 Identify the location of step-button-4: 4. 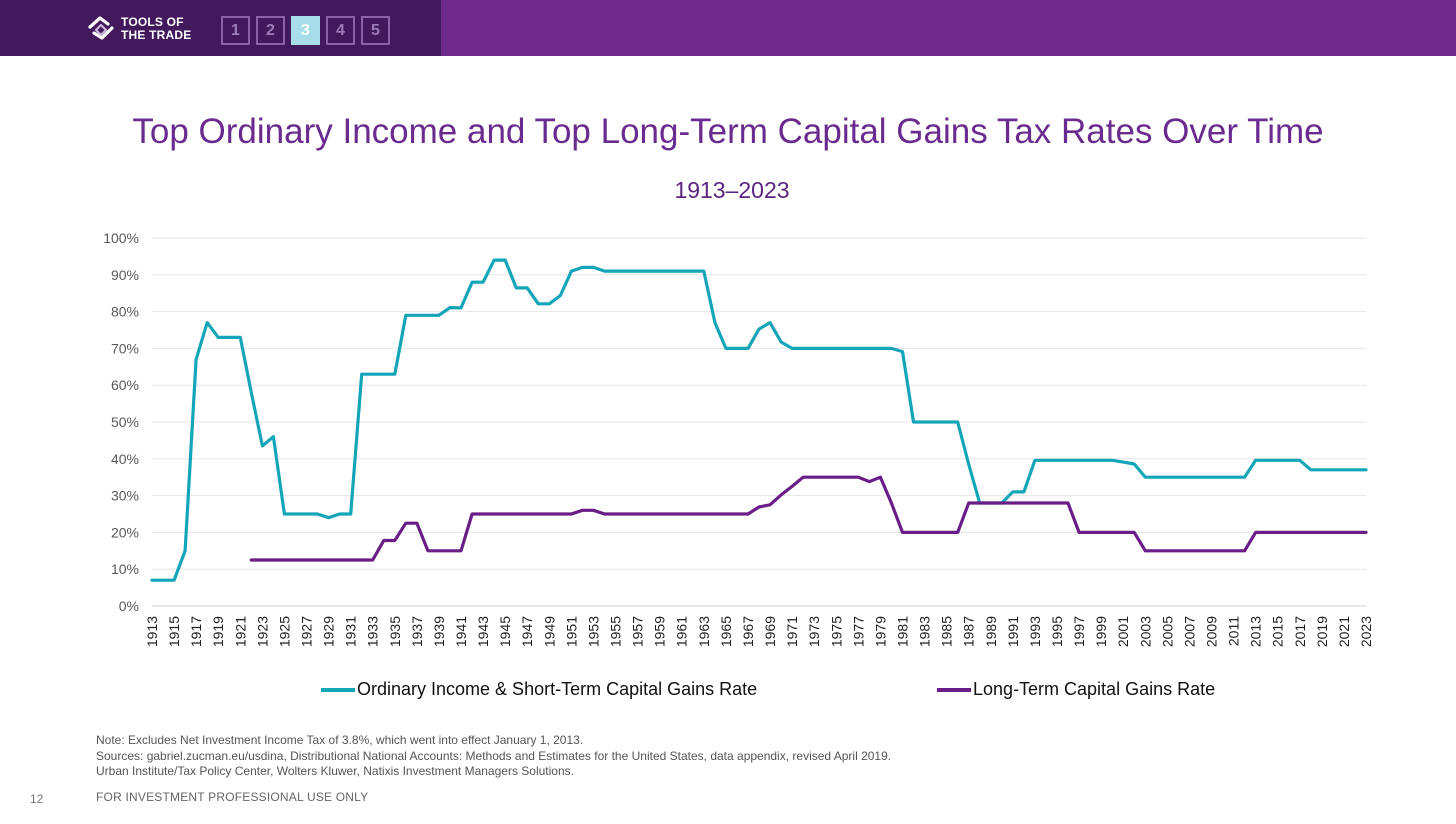
(340, 30).